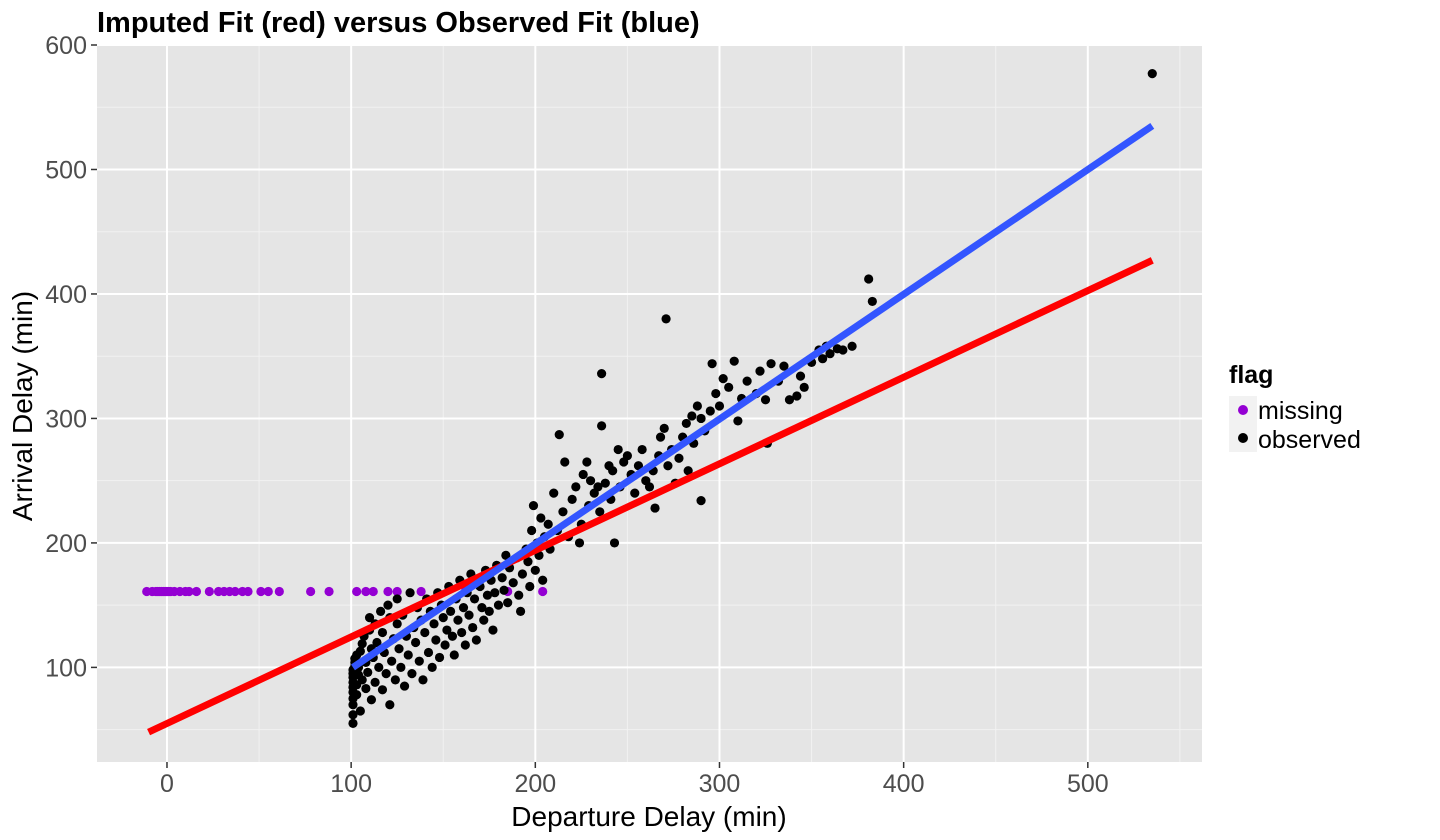 This screenshot has height=840, width=1440. Describe the element at coordinates (535, 784) in the screenshot. I see `x-tick-label: 200` at that location.